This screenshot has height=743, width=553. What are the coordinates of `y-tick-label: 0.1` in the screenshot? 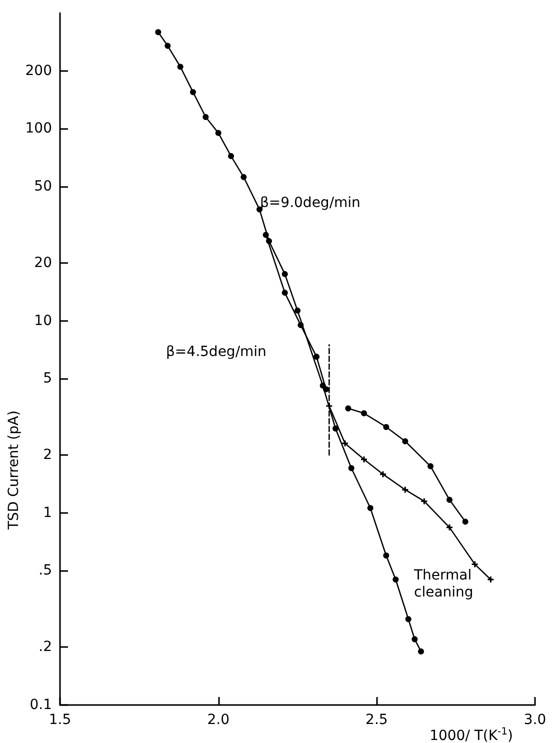 It's located at (41, 705).